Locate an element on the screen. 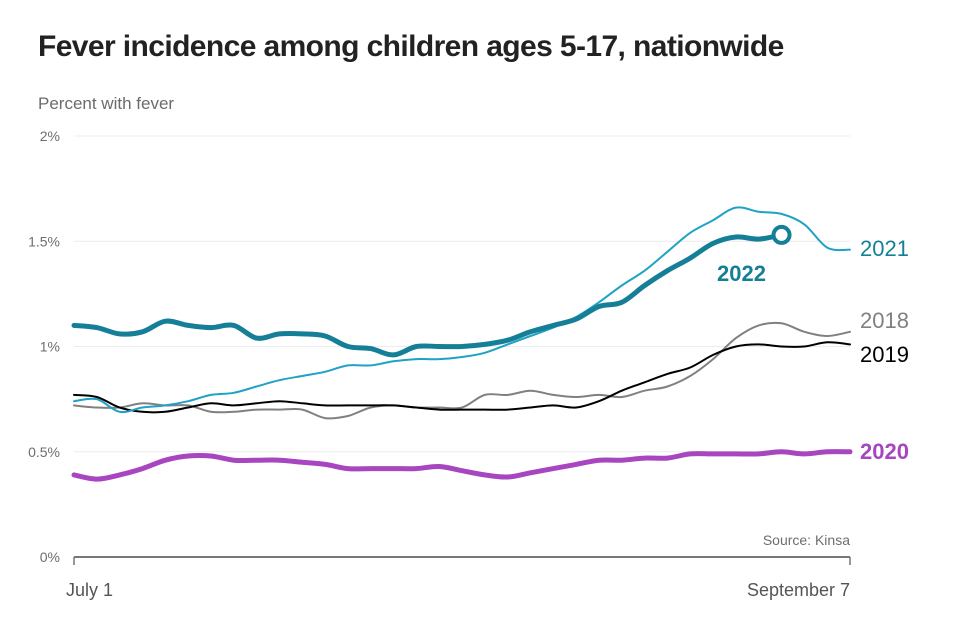 The height and width of the screenshot is (624, 979). series-label-2019: 2019 is located at coordinates (884, 354).